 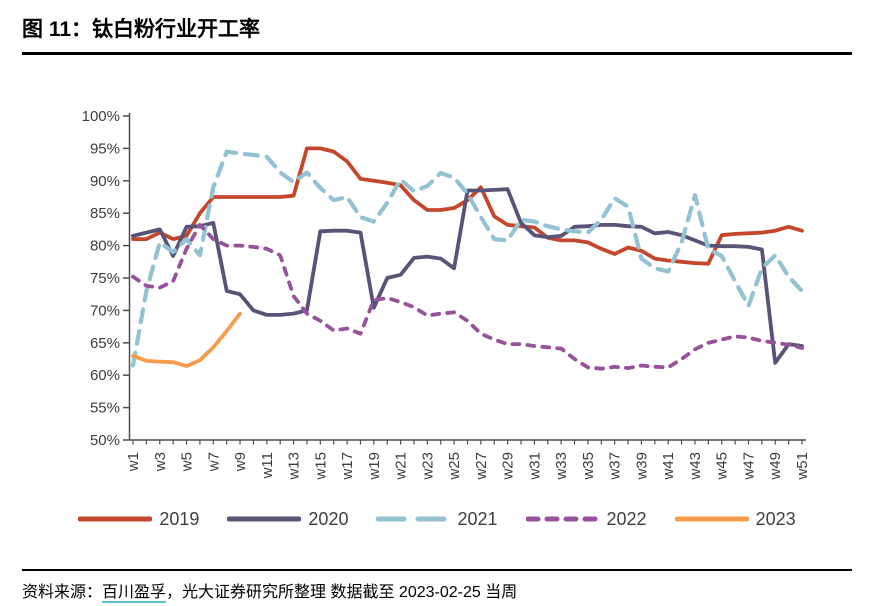 What do you see at coordinates (179, 518) in the screenshot?
I see `legend-label: 2019` at bounding box center [179, 518].